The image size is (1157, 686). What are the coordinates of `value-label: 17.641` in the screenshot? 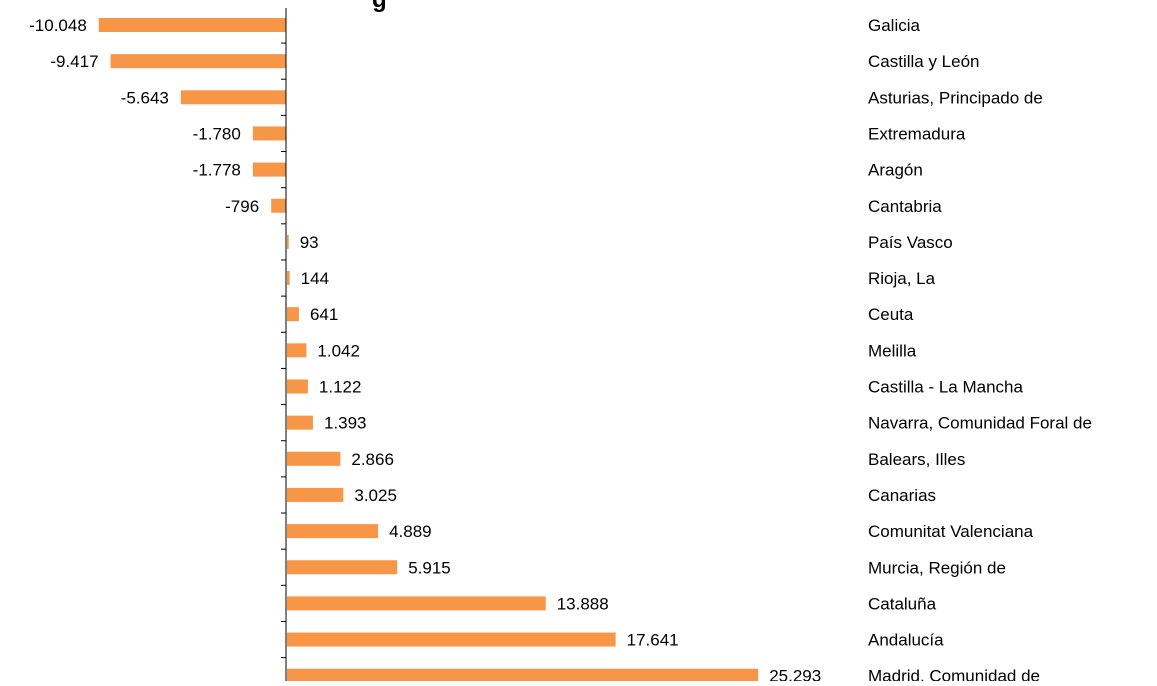 It's located at (653, 640).